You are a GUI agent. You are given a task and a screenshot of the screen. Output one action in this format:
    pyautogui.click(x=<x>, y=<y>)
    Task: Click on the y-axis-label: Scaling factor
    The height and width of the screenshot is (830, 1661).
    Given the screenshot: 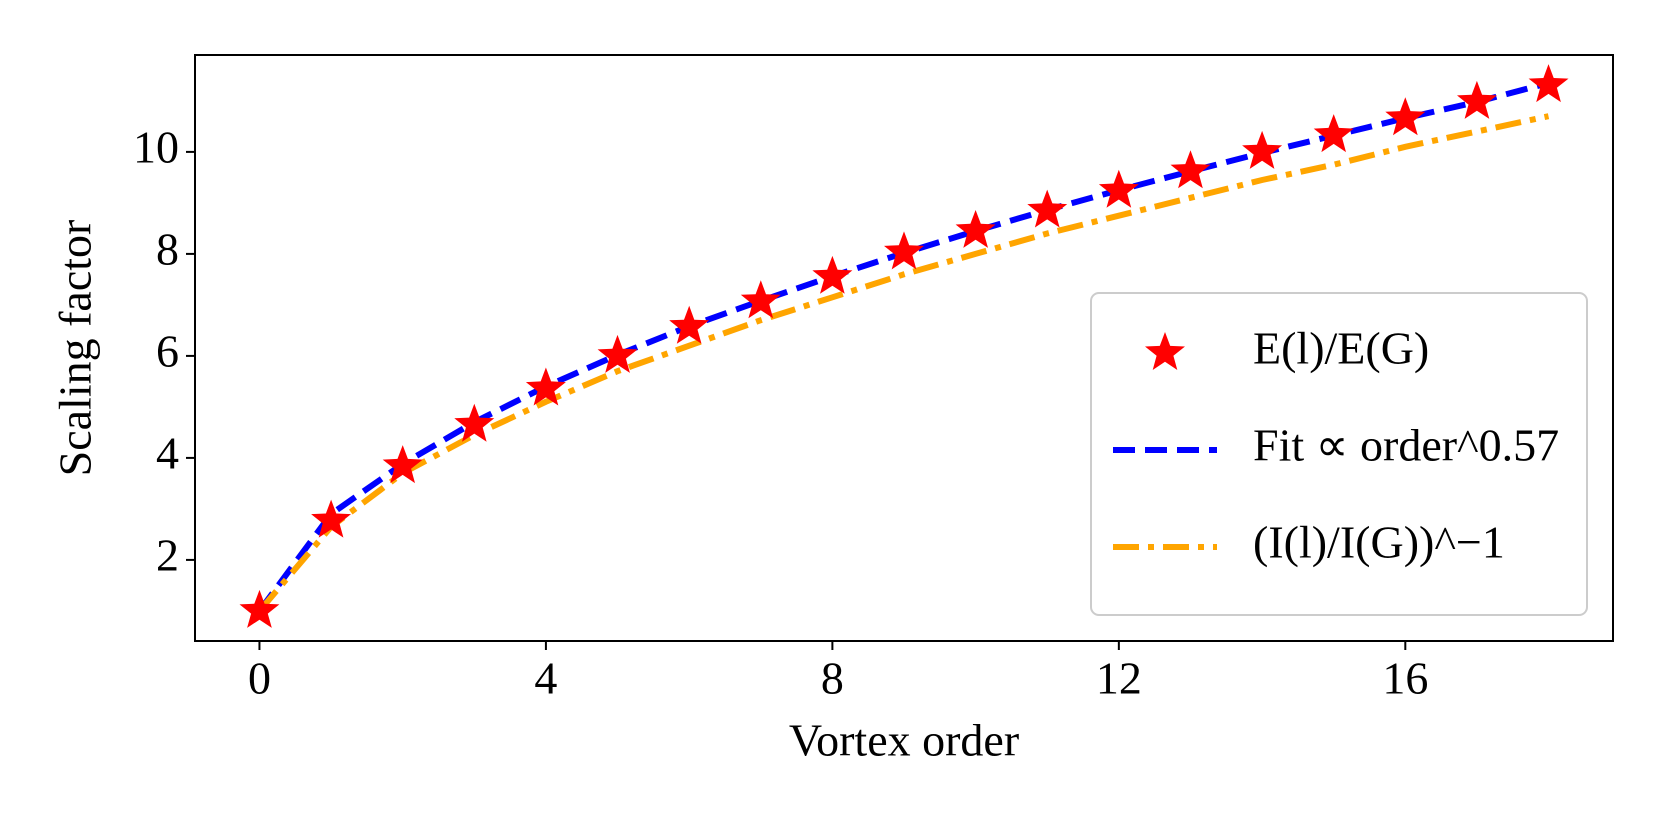 What is the action you would take?
    pyautogui.click(x=75, y=348)
    